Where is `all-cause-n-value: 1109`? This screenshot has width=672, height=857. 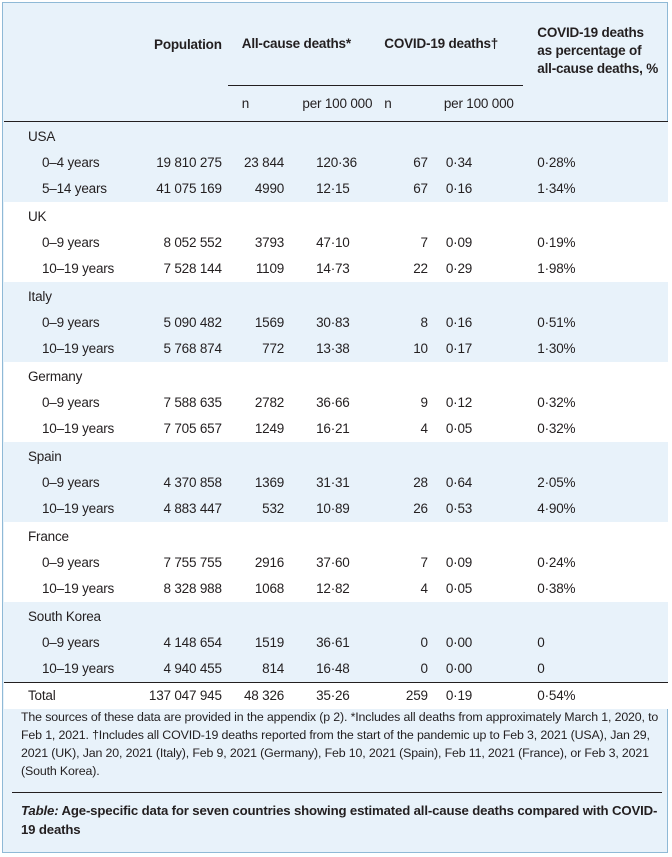
all-cause-n-value: 1109 is located at coordinates (259, 268).